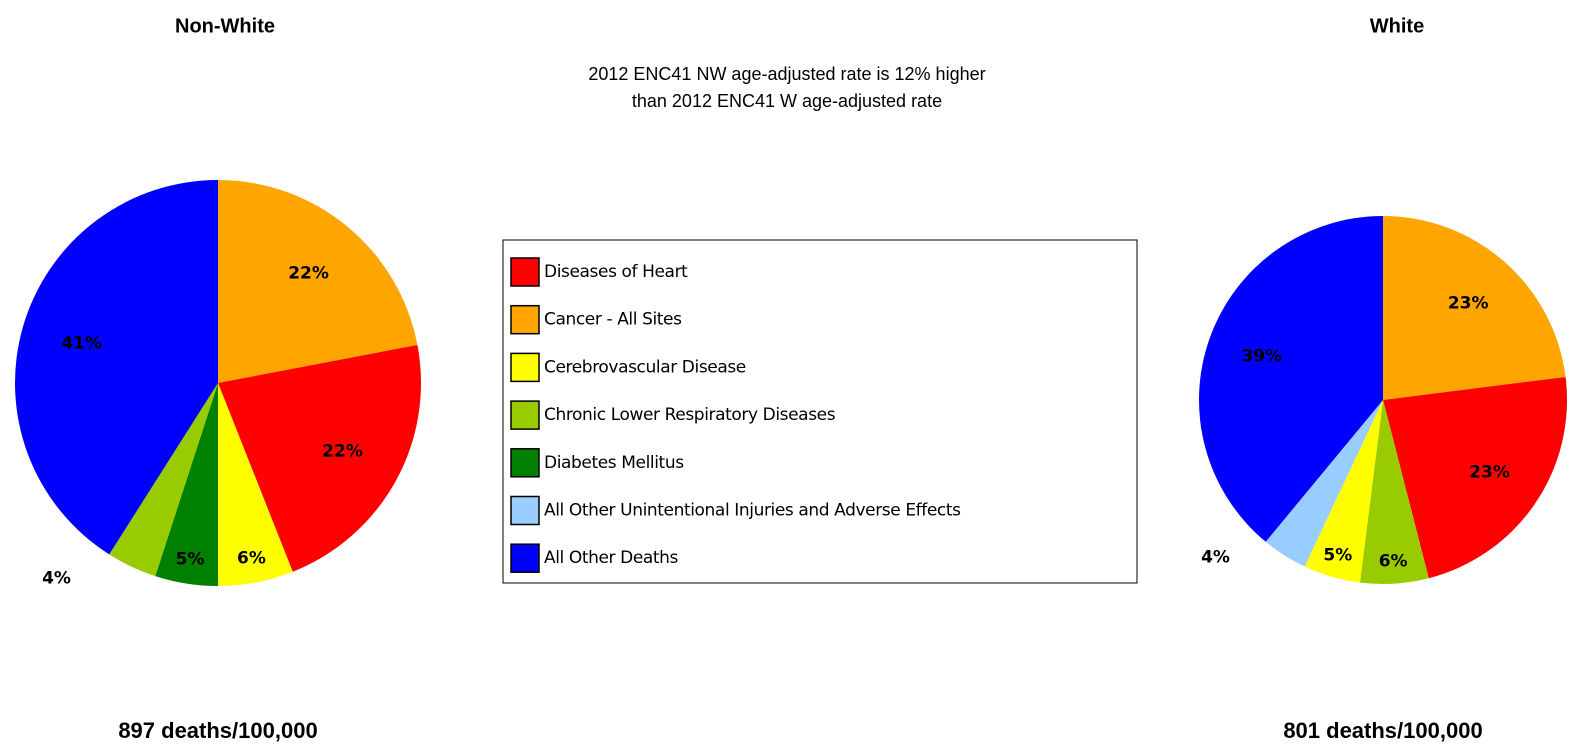 The image size is (1575, 754). I want to click on pie-title: White, so click(1397, 26).